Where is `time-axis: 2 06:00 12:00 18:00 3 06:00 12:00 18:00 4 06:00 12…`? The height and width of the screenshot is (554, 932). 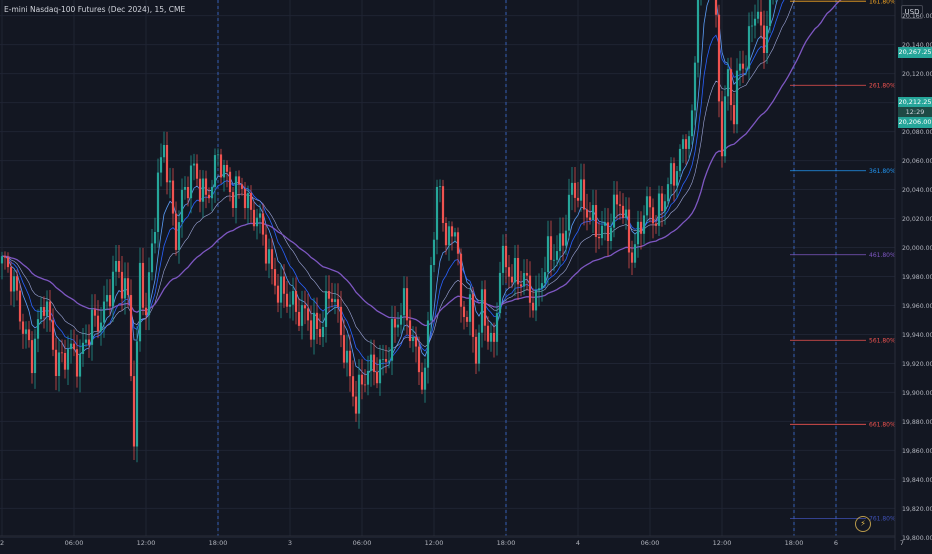
time-axis: 2 06:00 12:00 18:00 3 06:00 12:00 18:00 4 06:00 12… is located at coordinates (452, 541).